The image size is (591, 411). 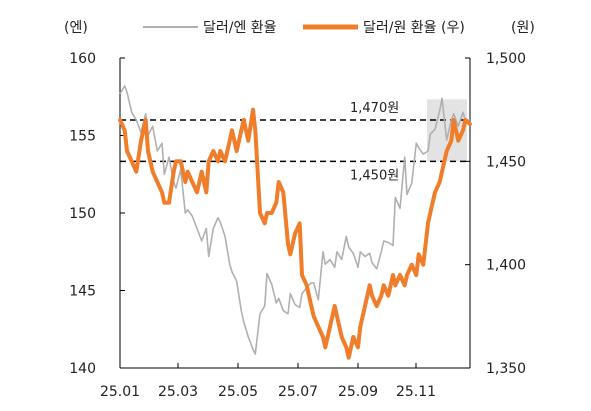 I want to click on left-axis-ticks: 160 155 150 145 140, so click(x=97, y=214).